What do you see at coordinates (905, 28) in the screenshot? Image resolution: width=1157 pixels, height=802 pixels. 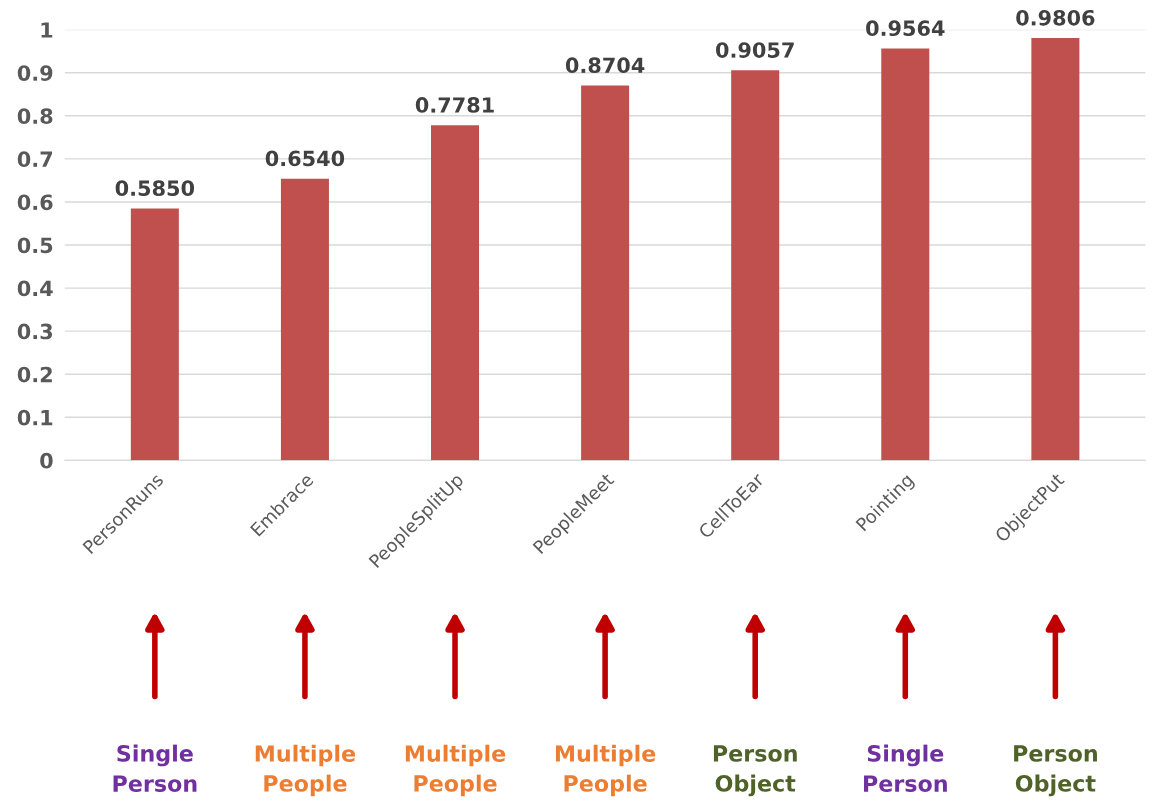 I see `data-label: 0.9564` at bounding box center [905, 28].